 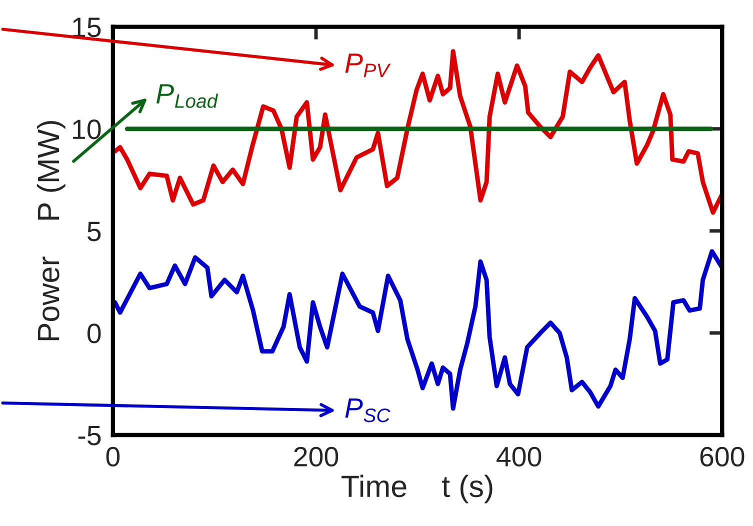 I want to click on x-tick-label: 400, so click(x=519, y=456).